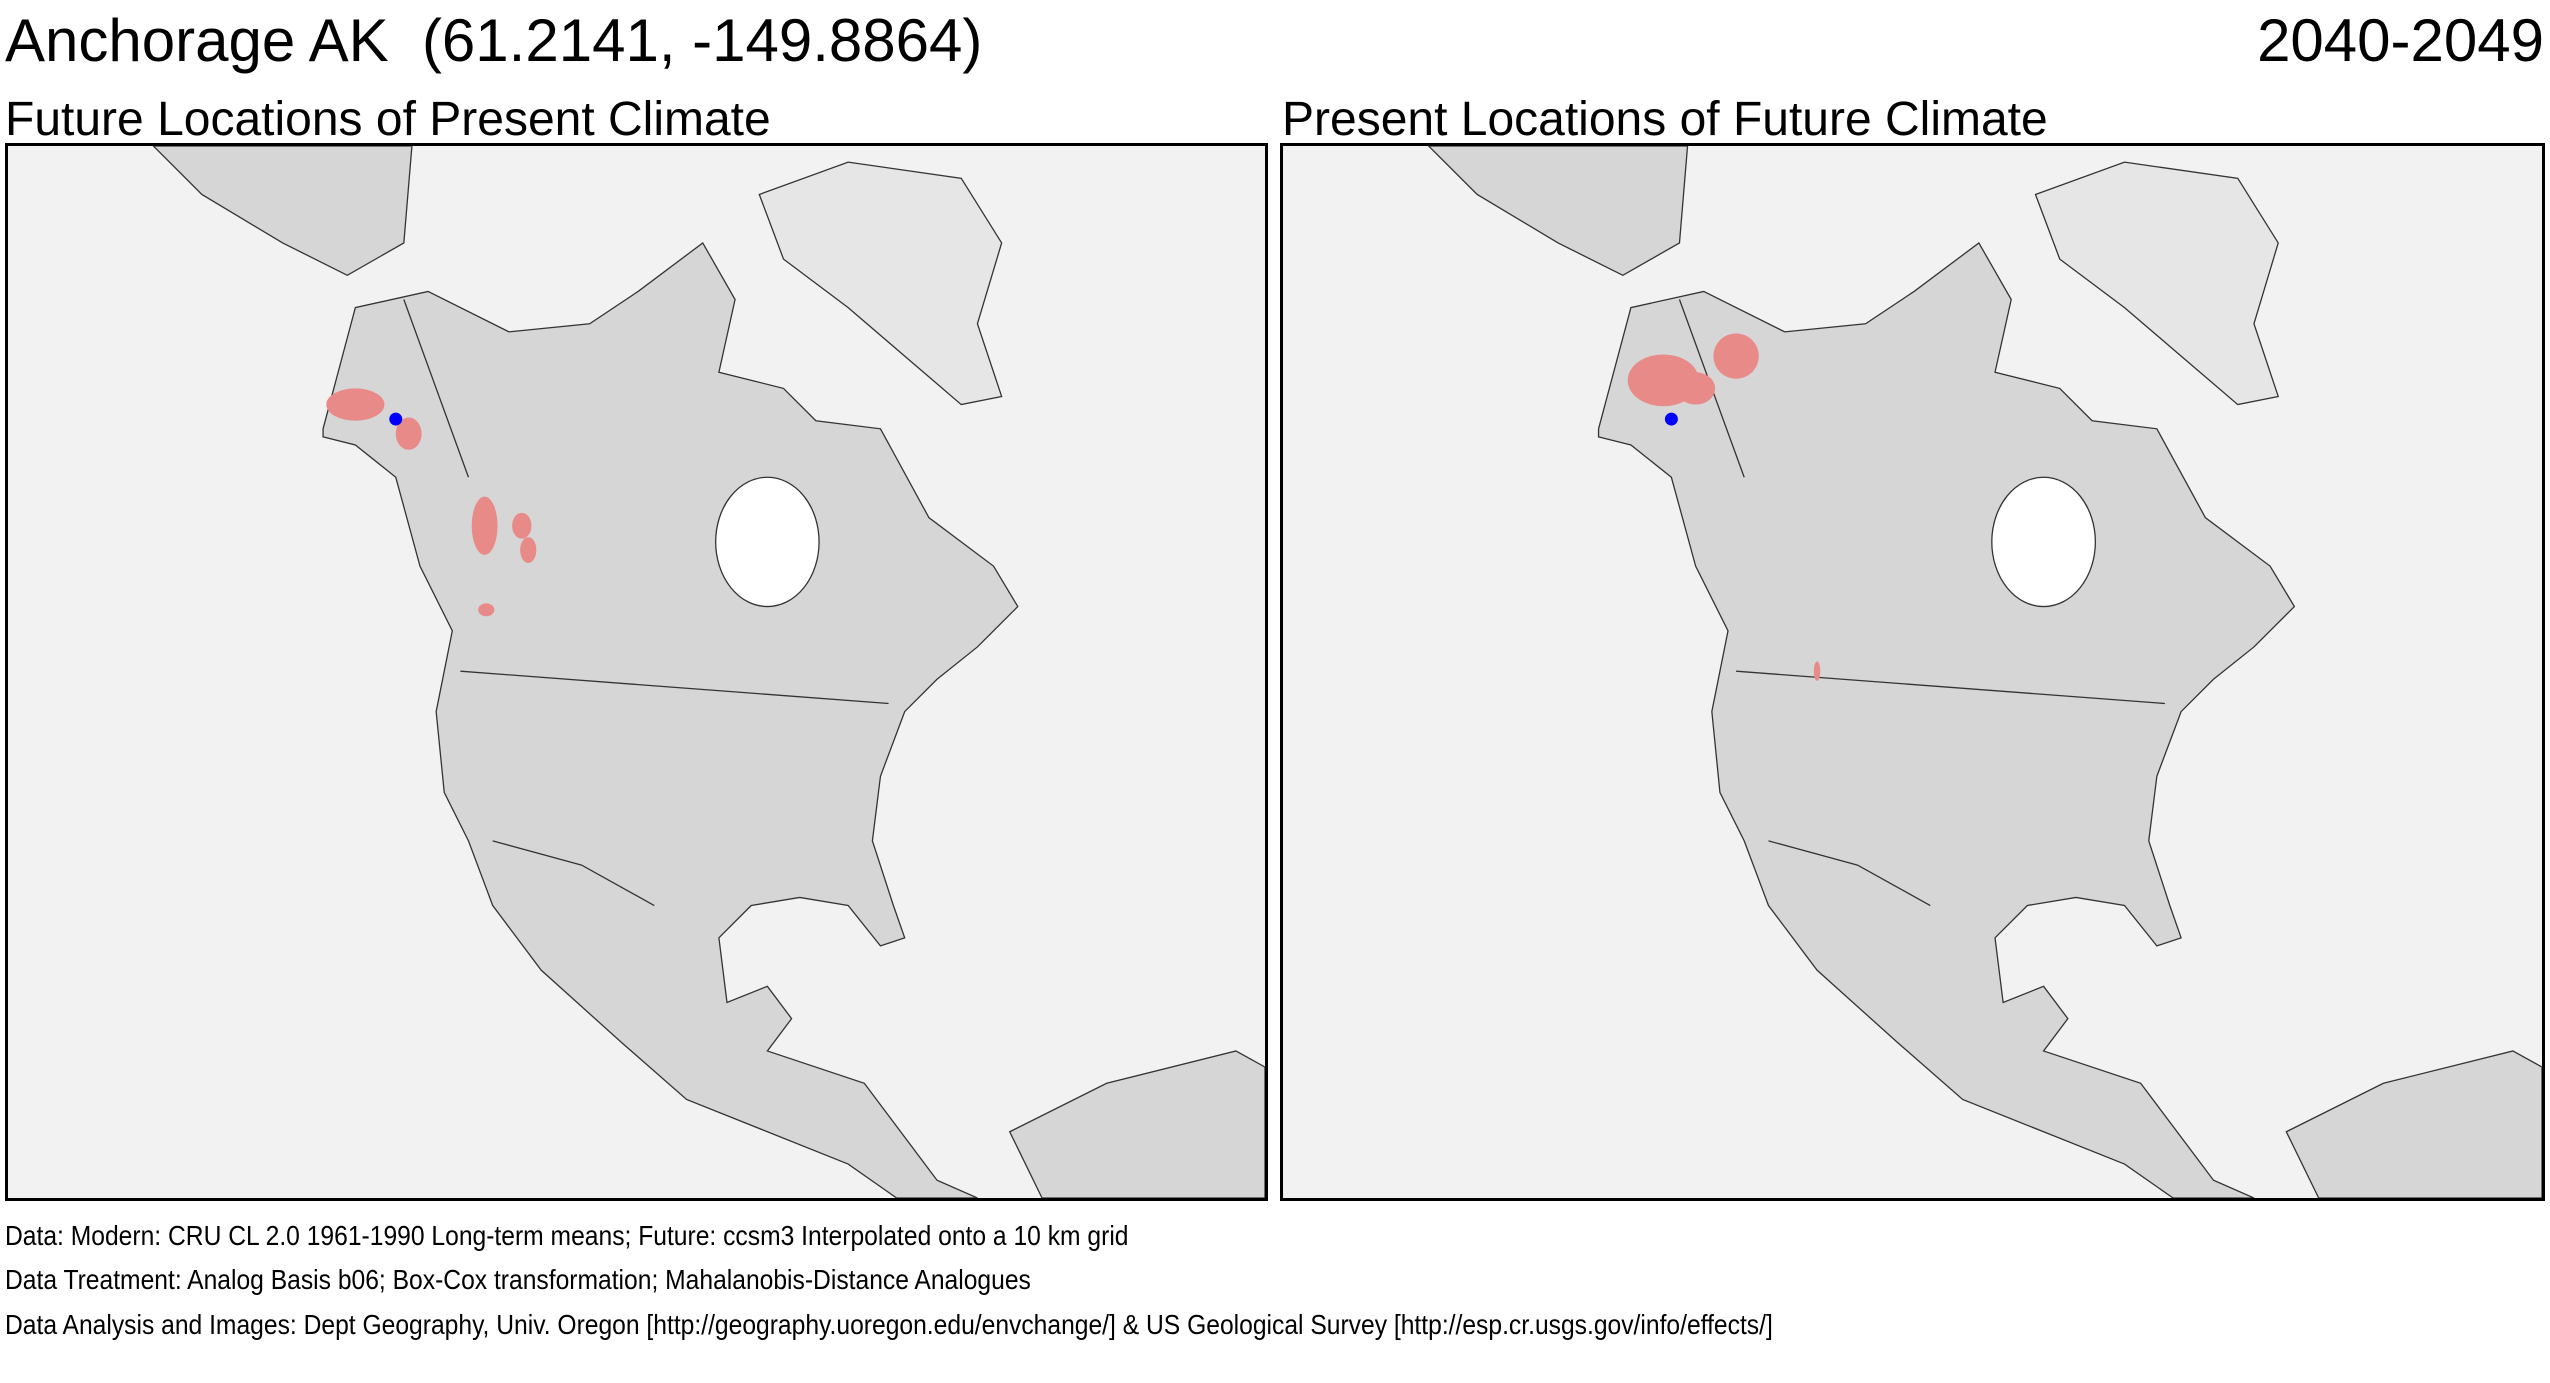 The height and width of the screenshot is (1383, 2550). What do you see at coordinates (436, 388) in the screenshot?
I see `alaska-canada-border` at bounding box center [436, 388].